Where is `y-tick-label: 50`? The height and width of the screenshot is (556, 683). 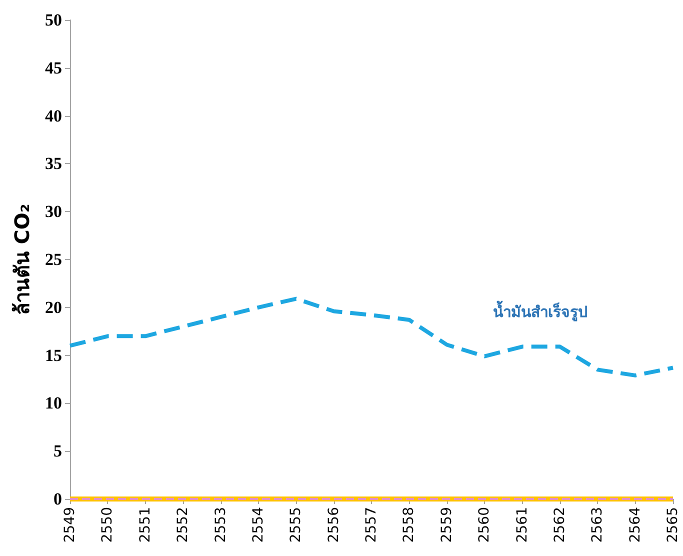 y-tick-label: 50 is located at coordinates (53, 20).